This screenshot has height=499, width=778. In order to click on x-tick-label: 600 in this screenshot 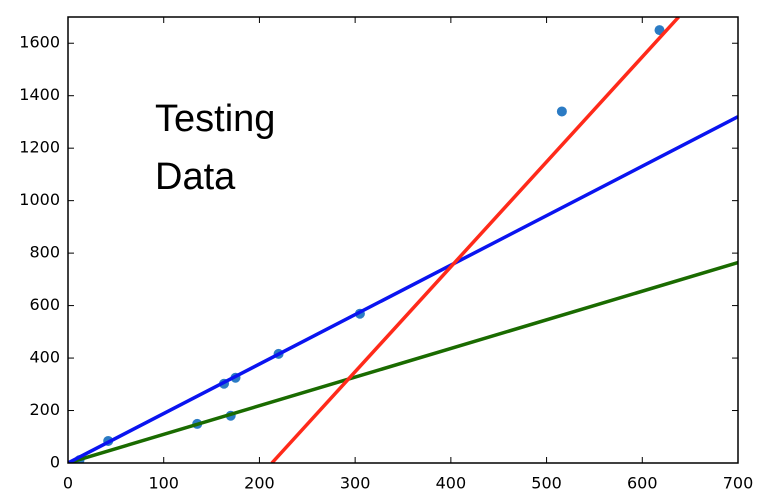, I will do `click(642, 483)`.